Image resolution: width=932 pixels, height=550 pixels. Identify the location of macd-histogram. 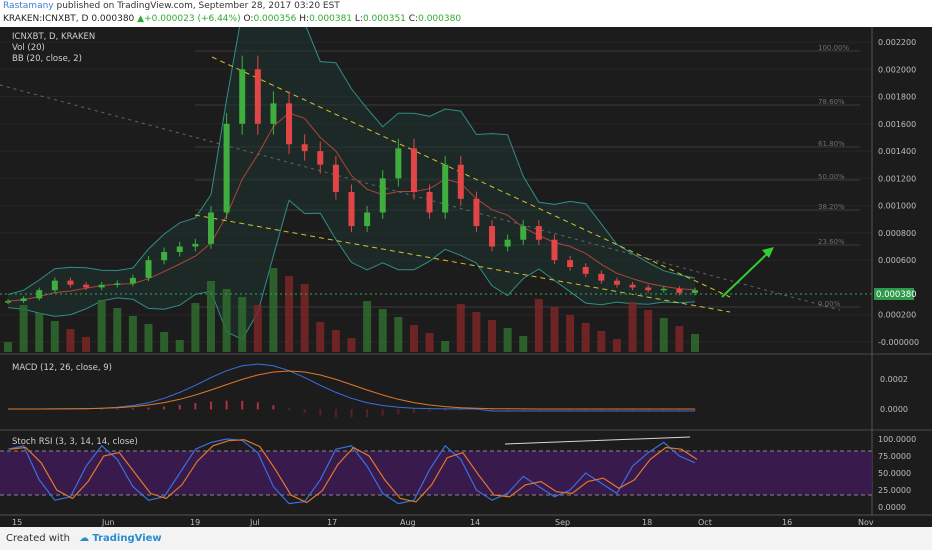
(351, 409).